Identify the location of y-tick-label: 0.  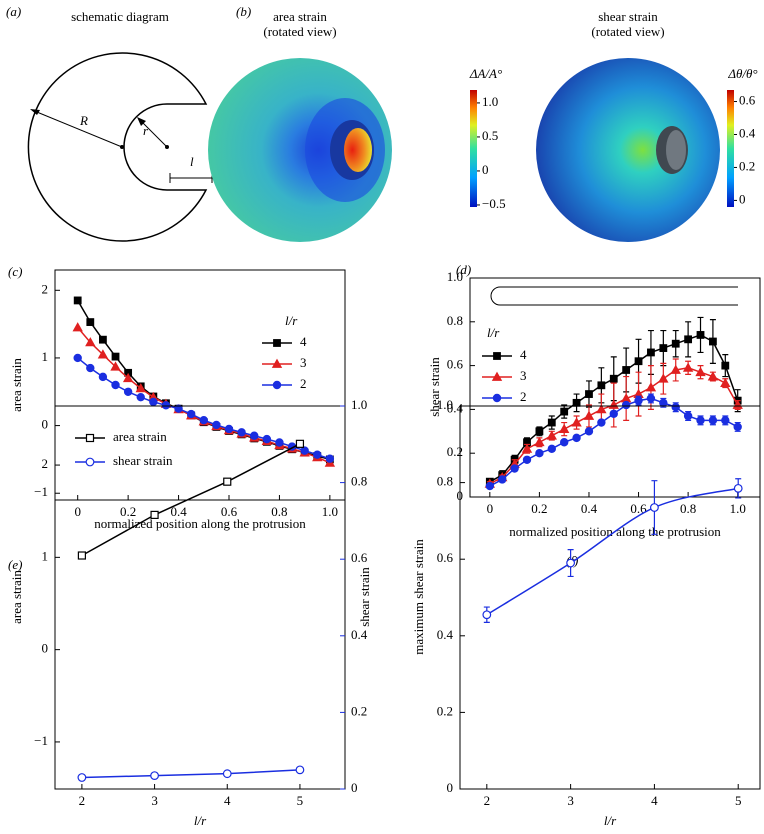
(450, 787).